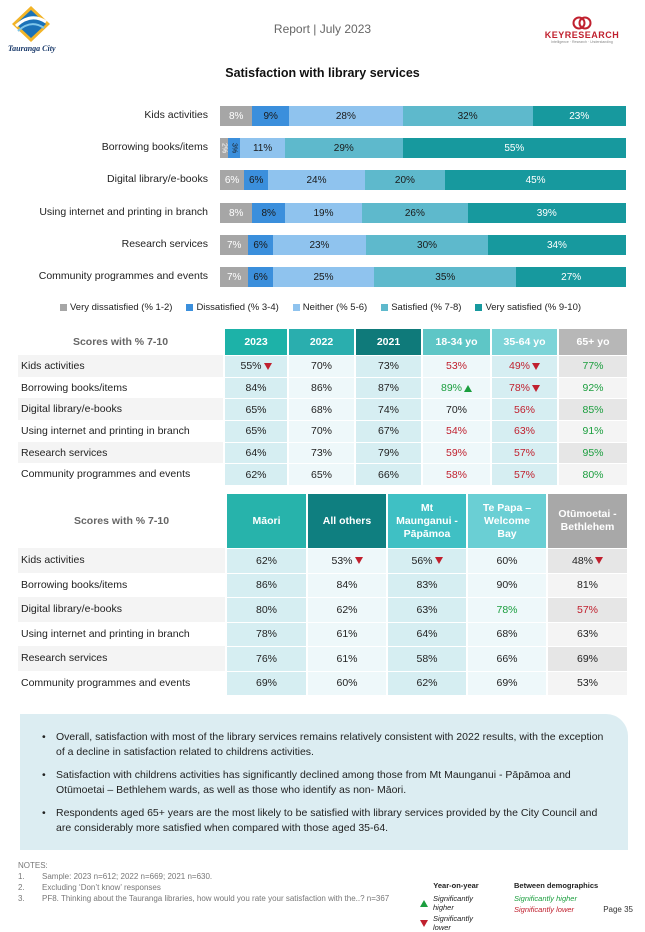  I want to click on table-cell: 92%, so click(592, 387).